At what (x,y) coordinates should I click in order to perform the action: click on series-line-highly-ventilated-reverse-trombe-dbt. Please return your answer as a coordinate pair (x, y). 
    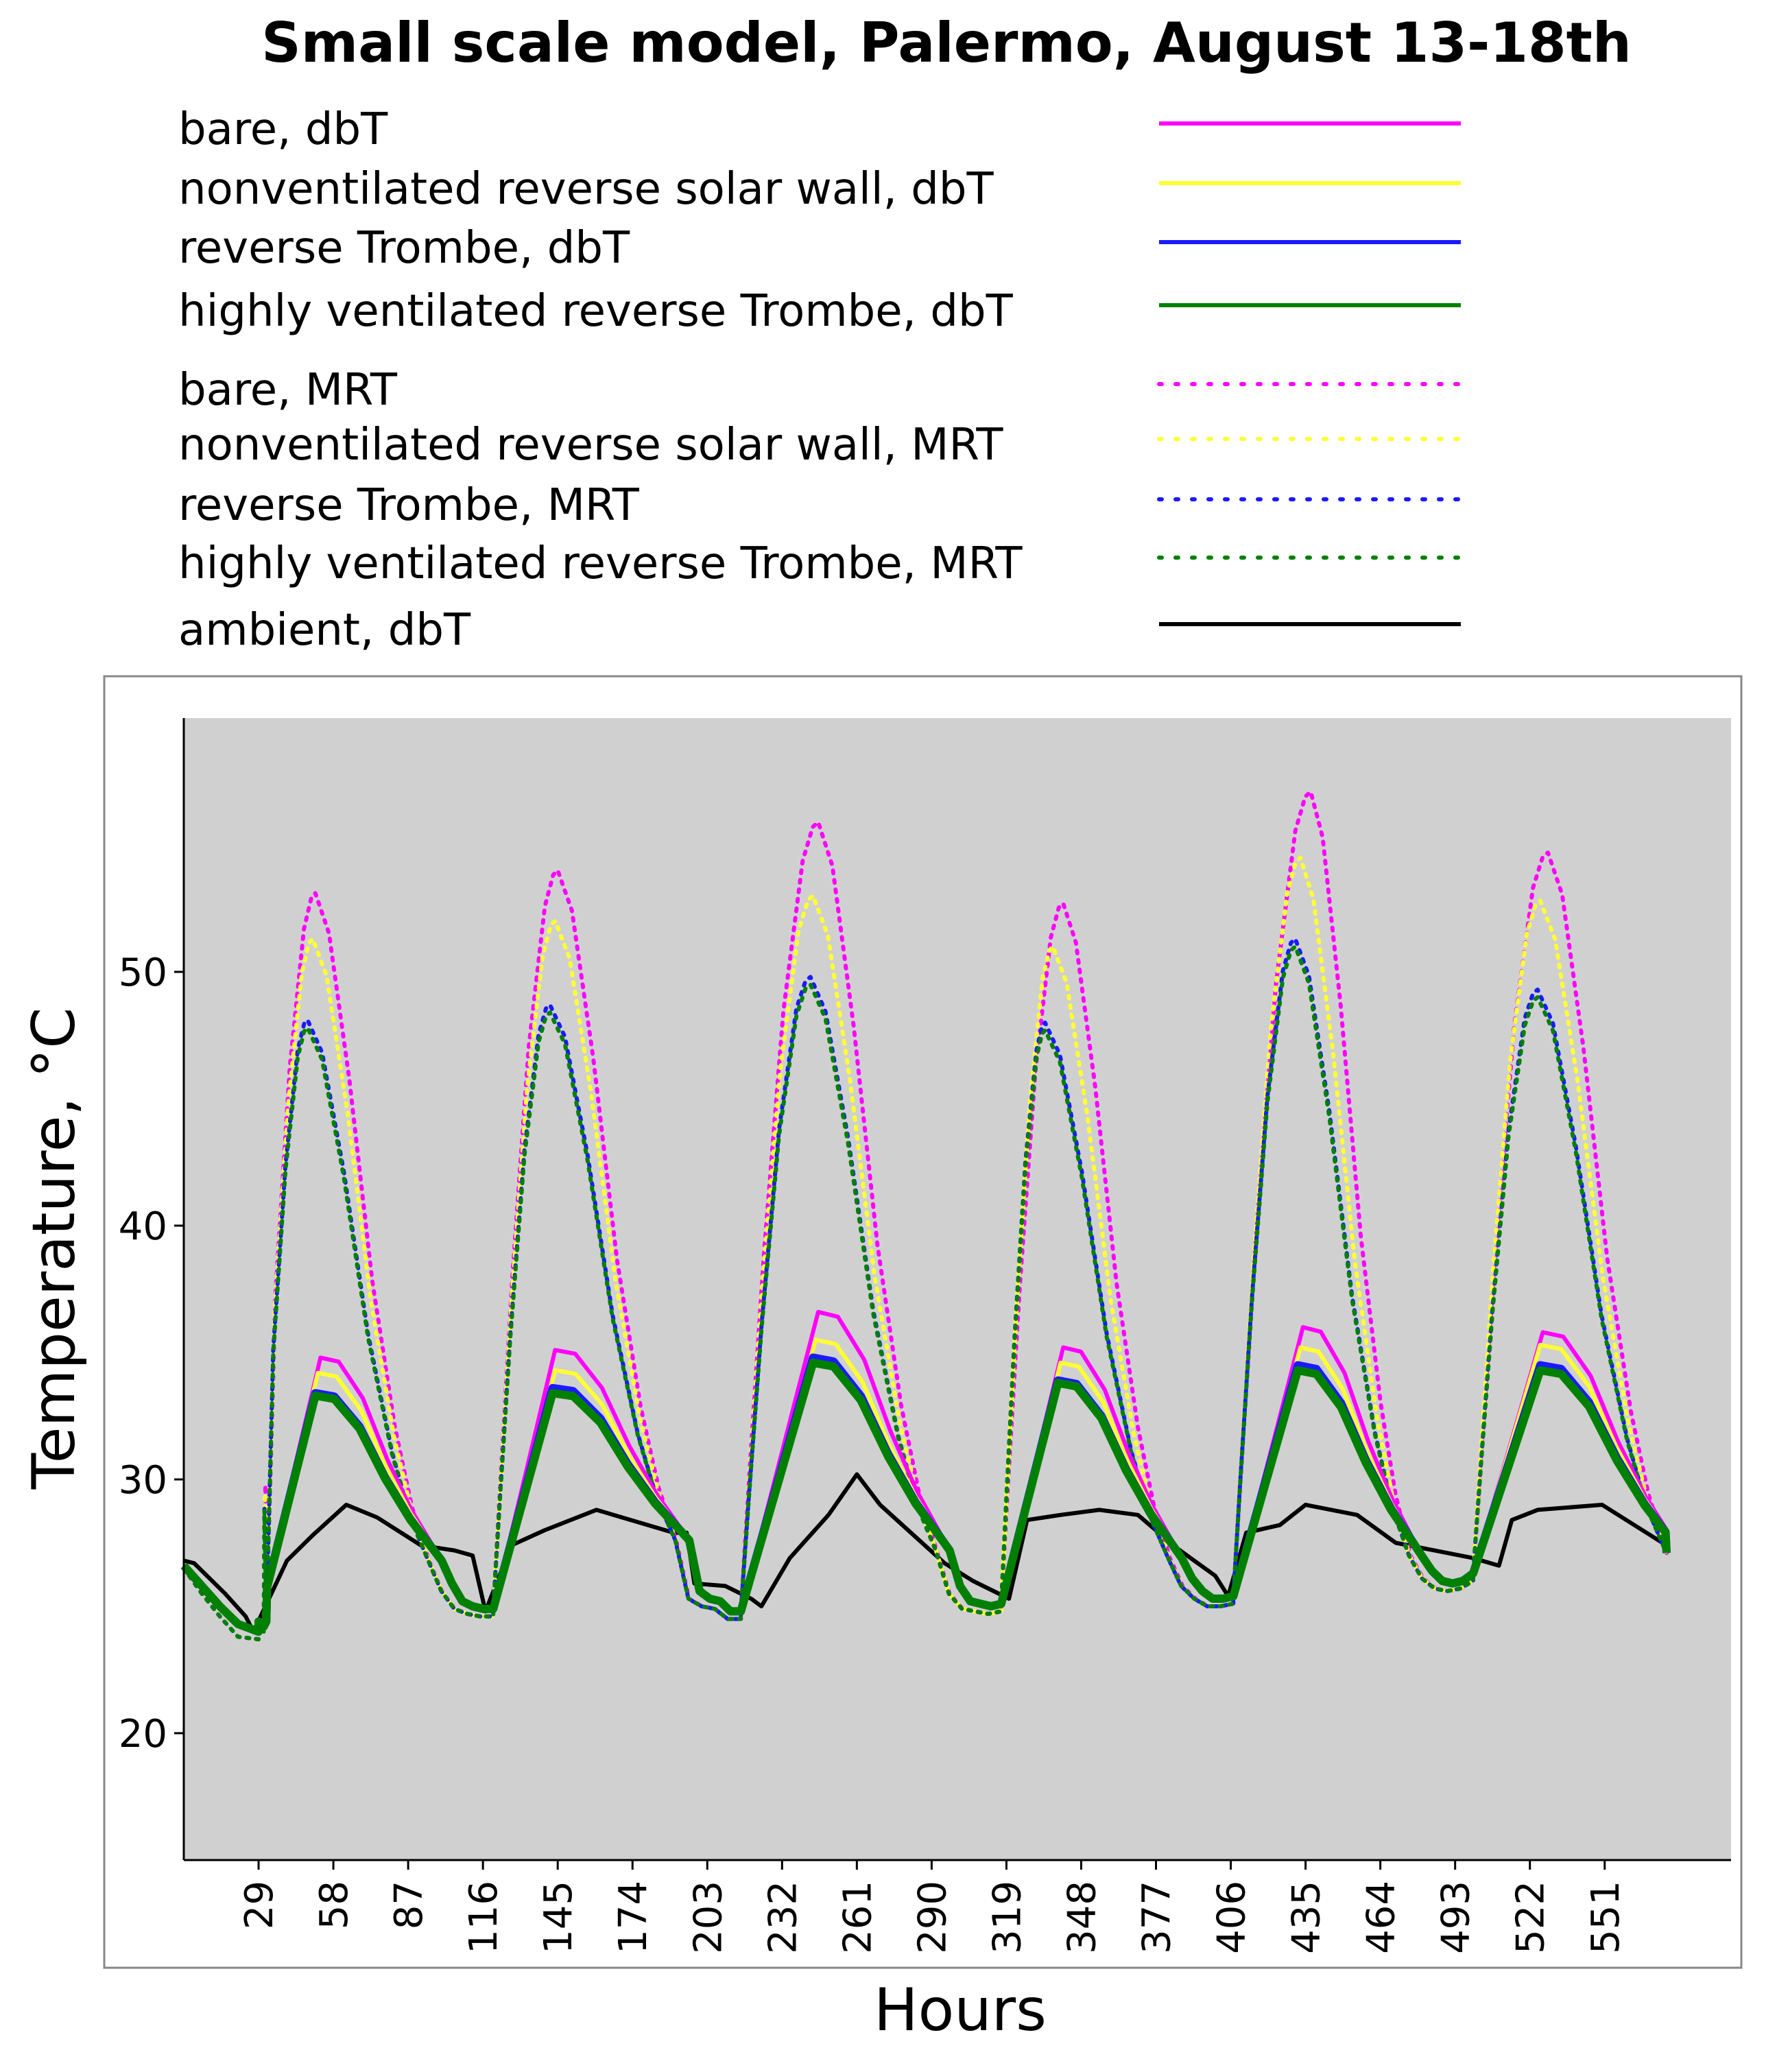
    Looking at the image, I should click on (926, 1497).